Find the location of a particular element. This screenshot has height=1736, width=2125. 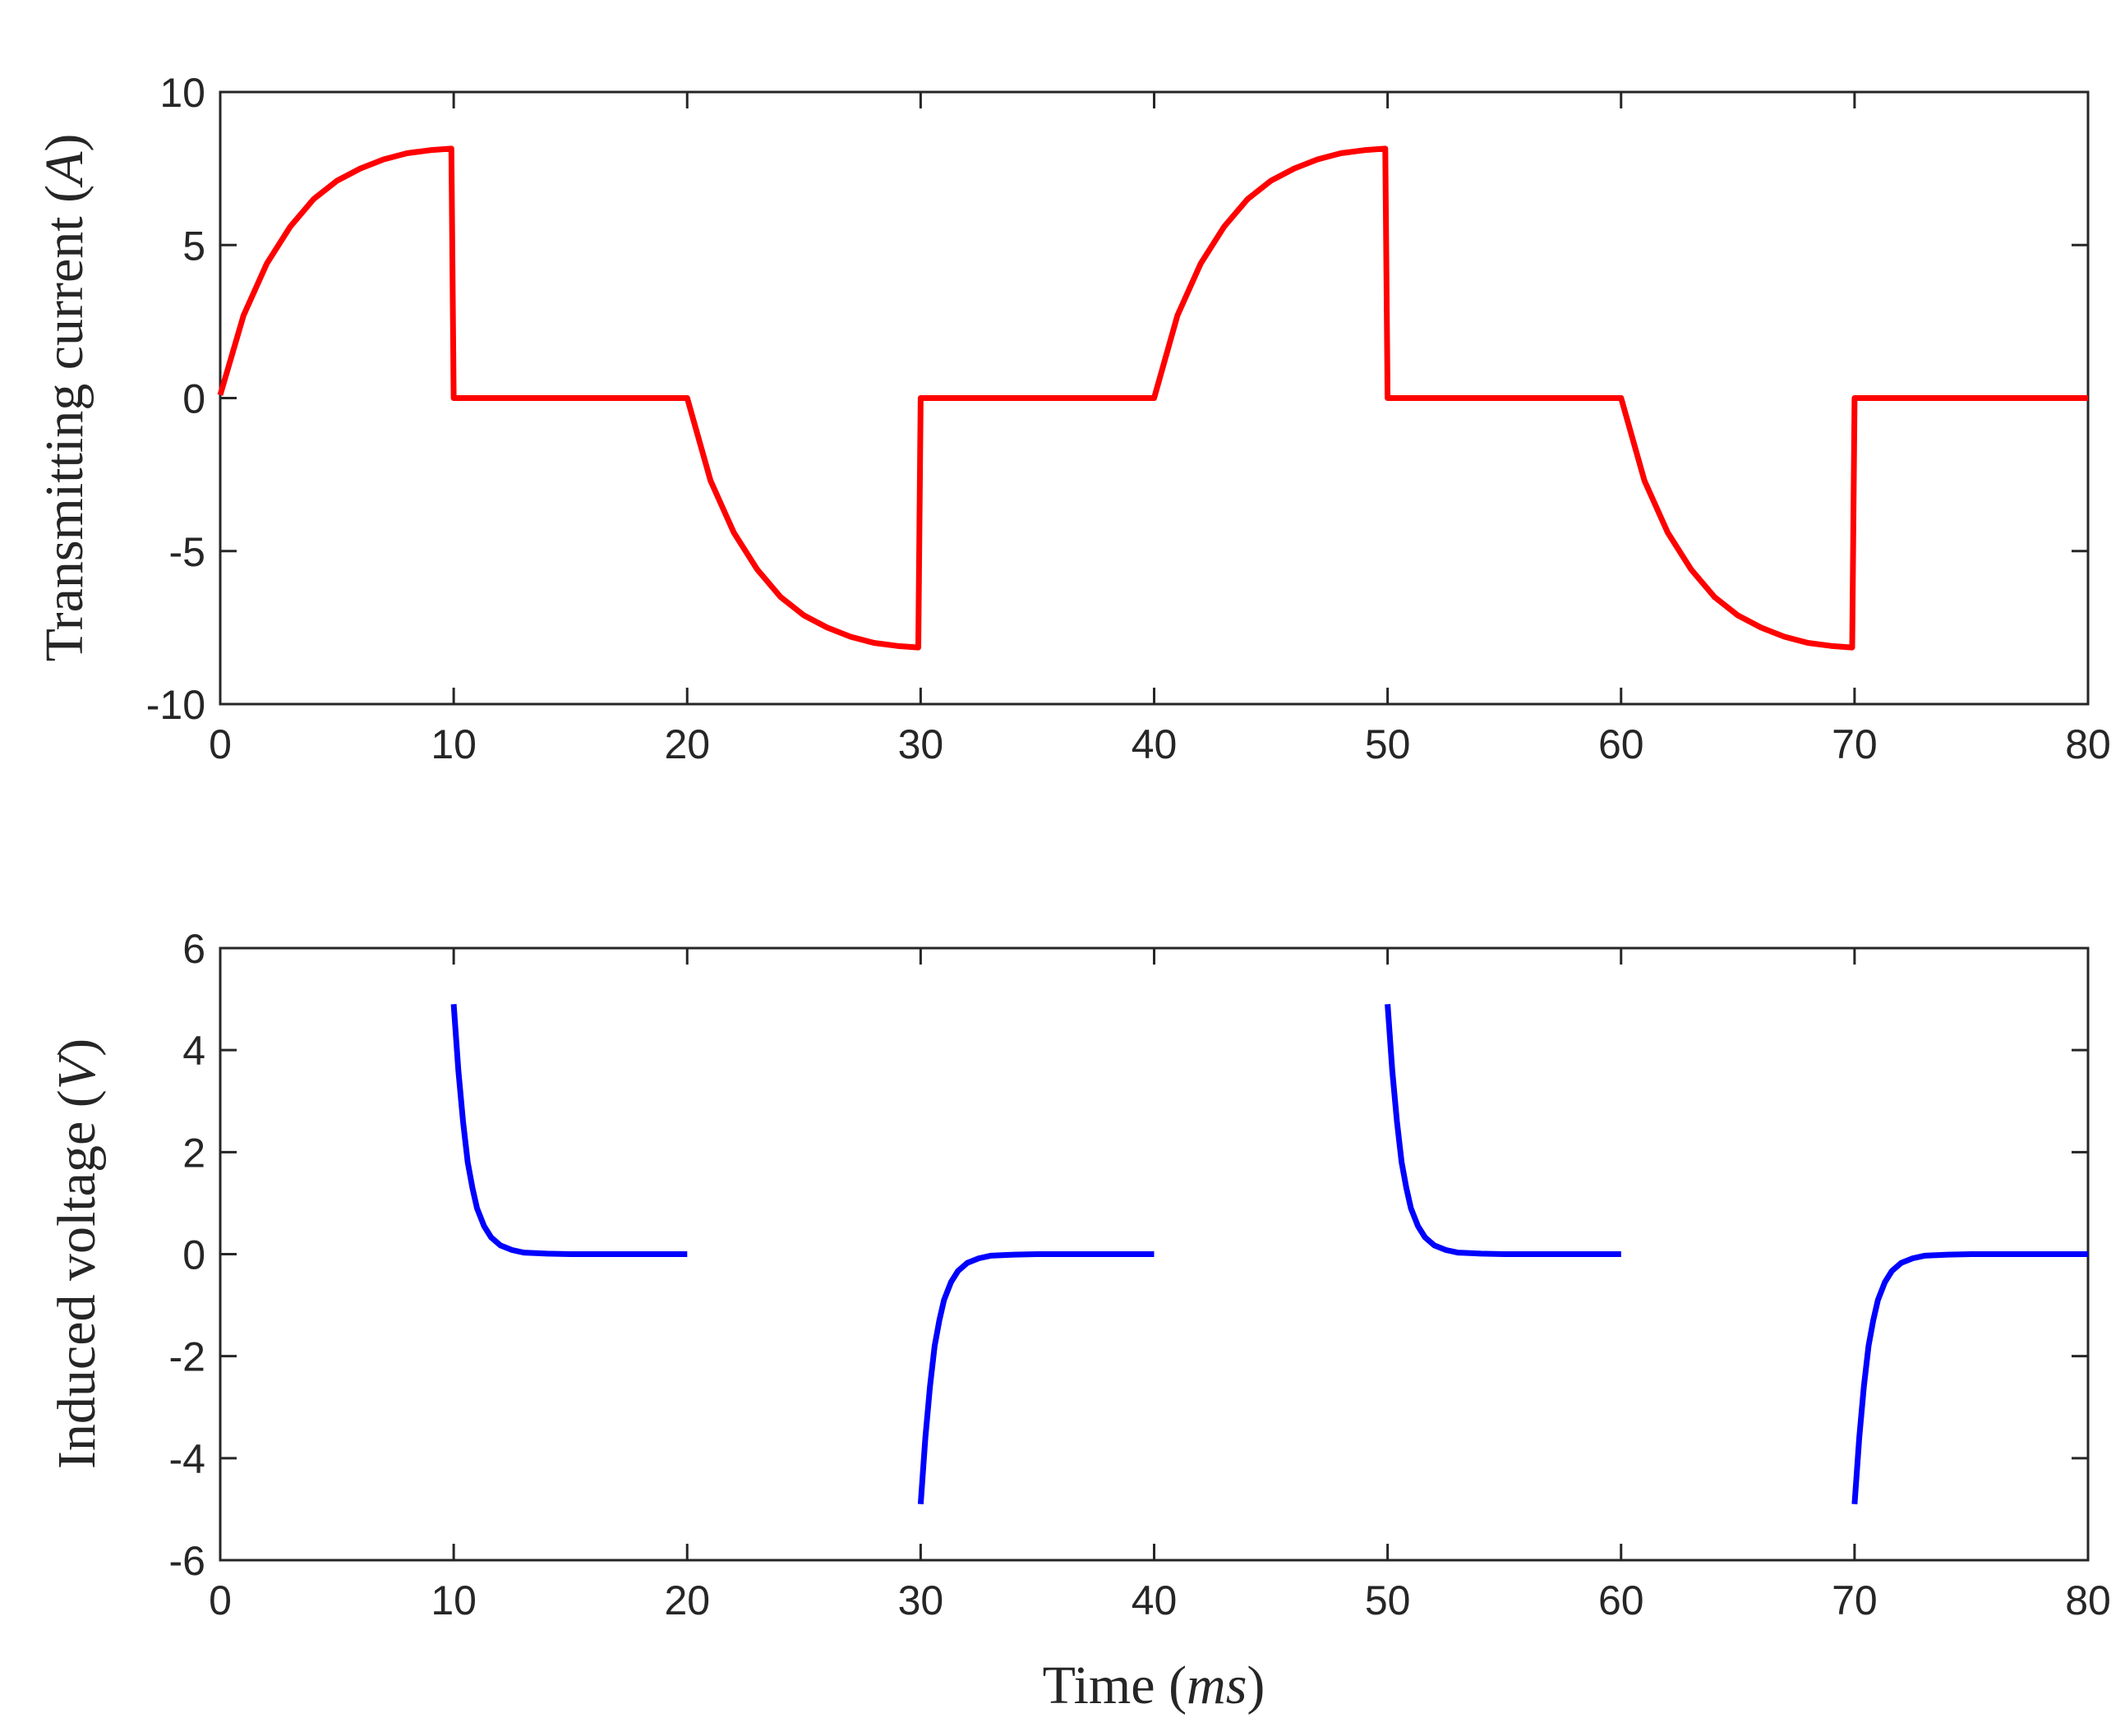

voltage-x-tick-label: 50 is located at coordinates (1388, 1600).